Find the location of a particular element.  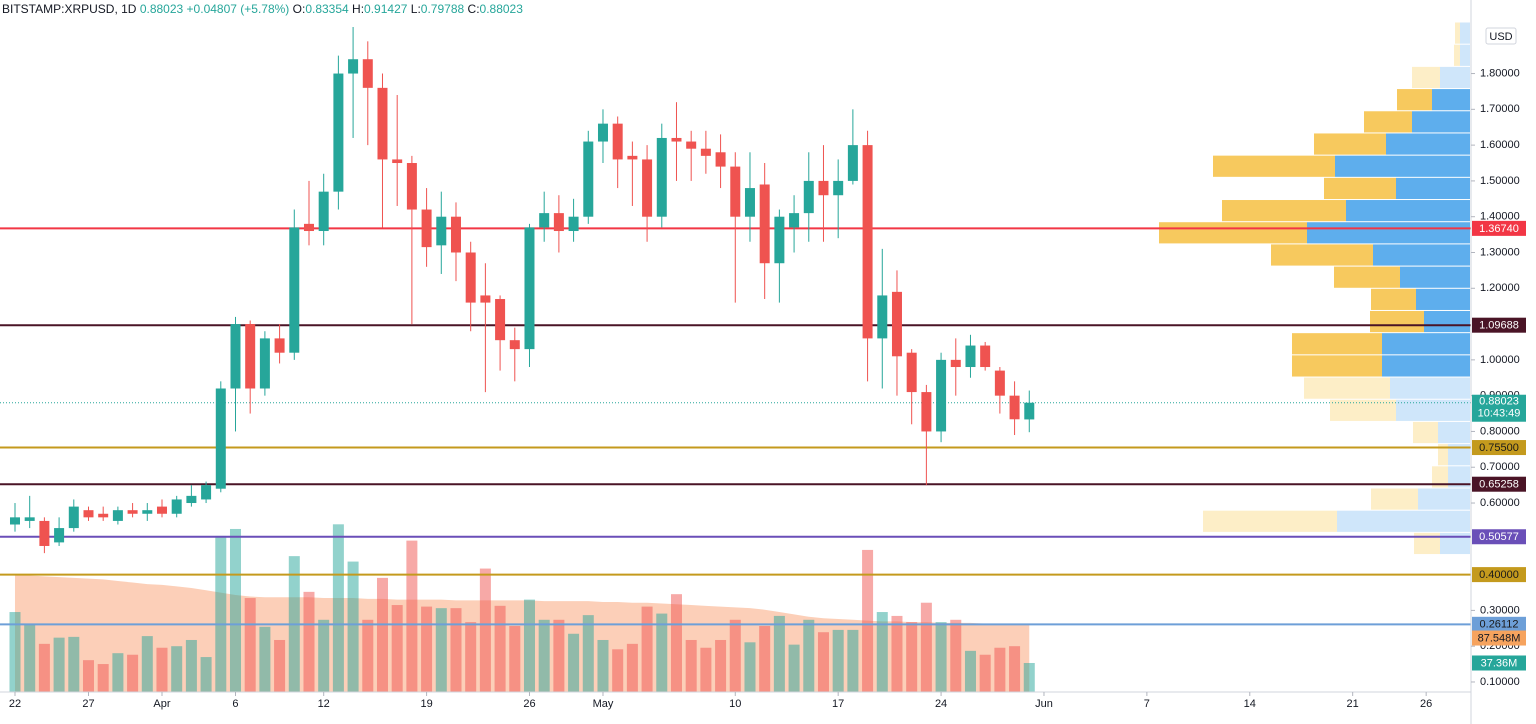

currency: USD is located at coordinates (1500, 37).